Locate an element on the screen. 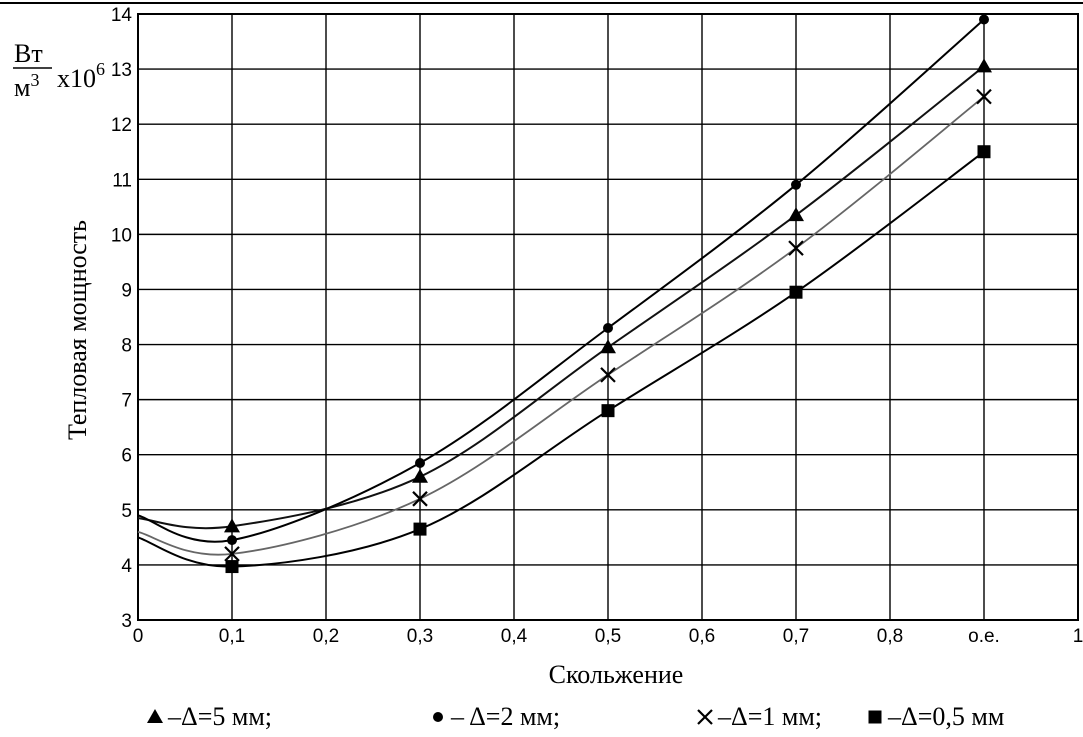  y-tick-label: 13 is located at coordinates (121, 70).